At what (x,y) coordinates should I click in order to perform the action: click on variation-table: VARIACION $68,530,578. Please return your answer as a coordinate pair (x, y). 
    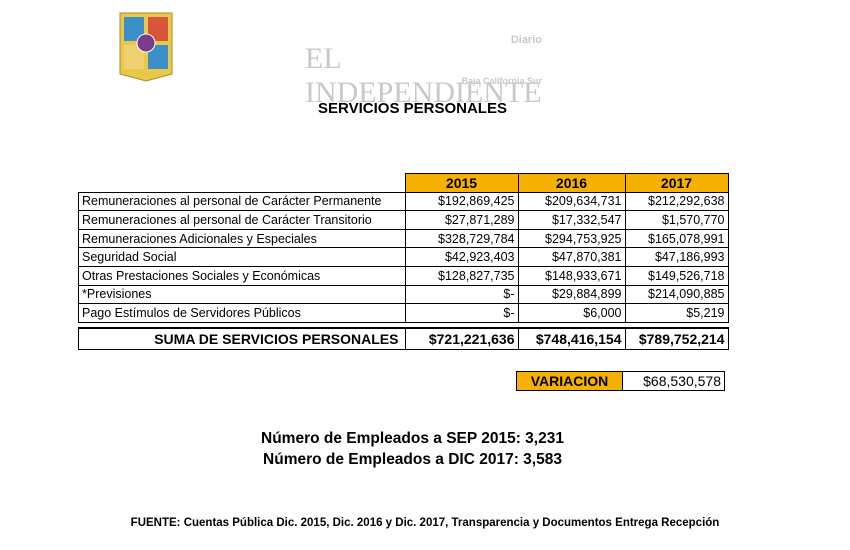
    Looking at the image, I should click on (620, 381).